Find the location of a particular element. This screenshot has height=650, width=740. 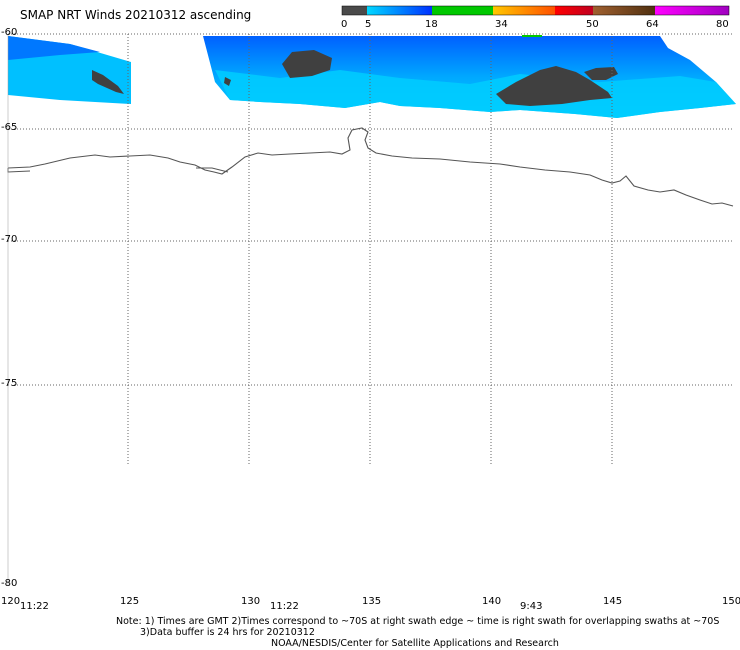

lon-label-150: 150 is located at coordinates (731, 601).